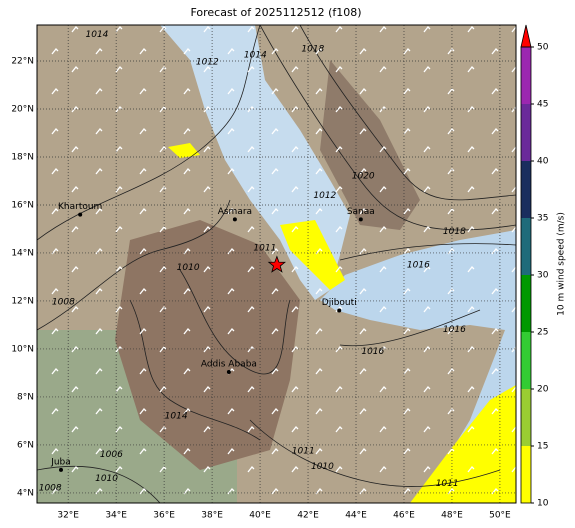  Describe the element at coordinates (404, 516) in the screenshot. I see `lon-tick-label: 46°E` at that location.